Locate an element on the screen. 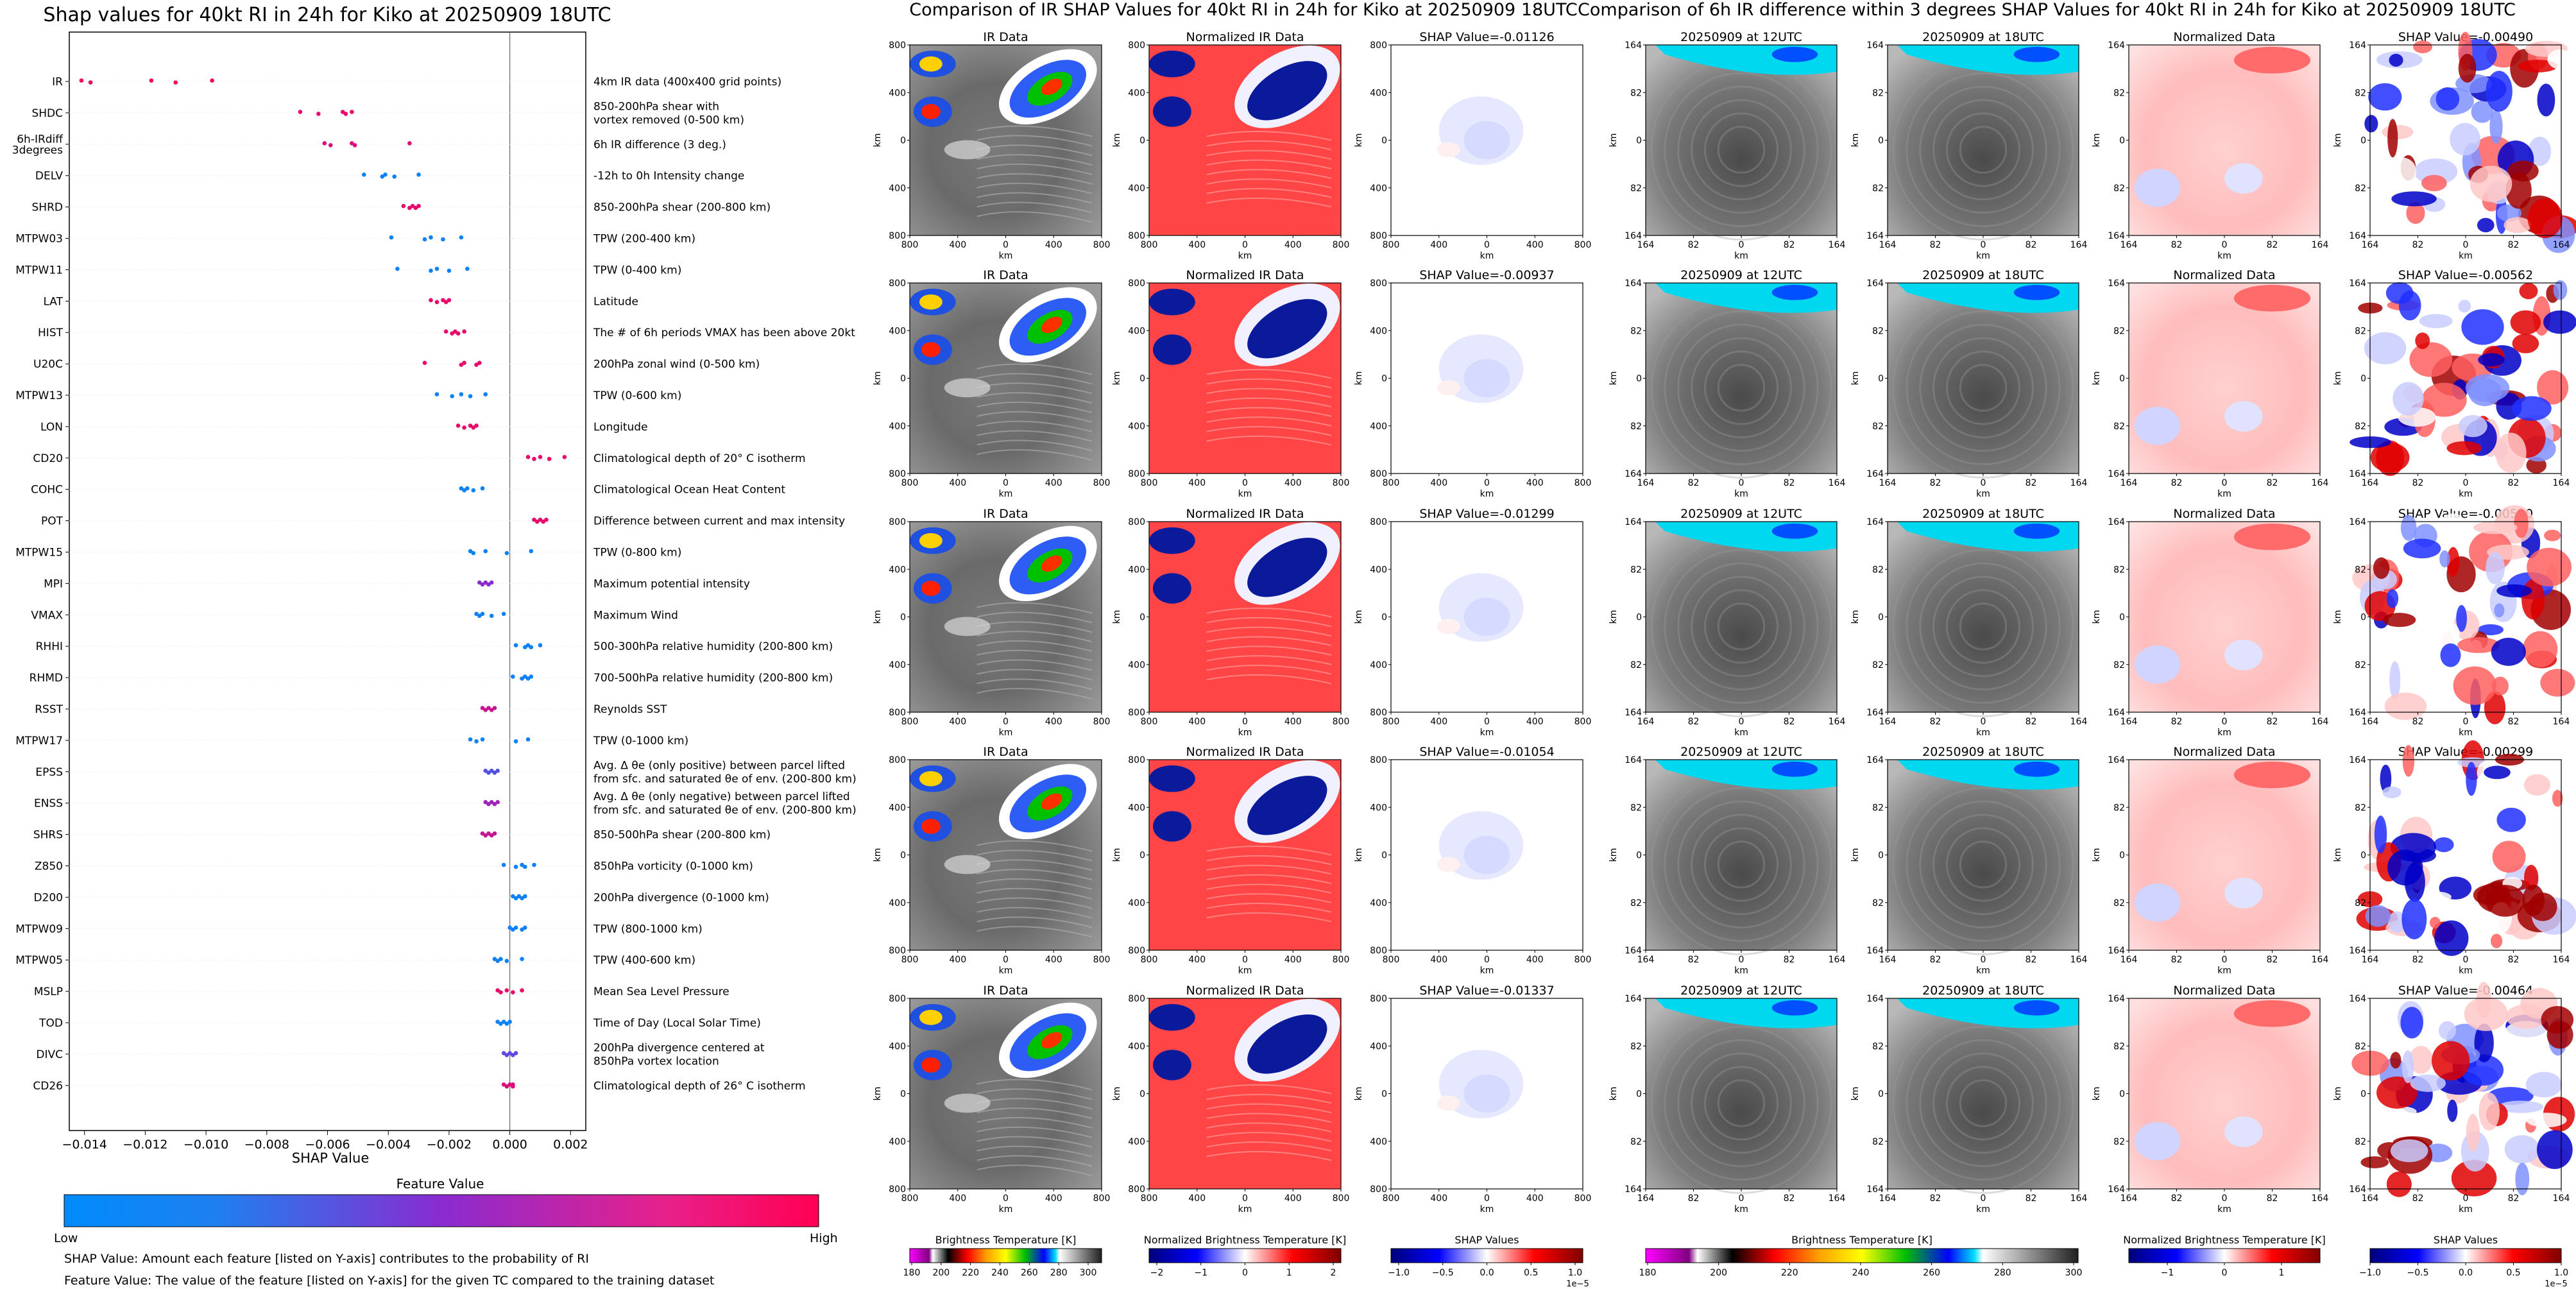 The height and width of the screenshot is (1289, 2576). cold-cloud-core is located at coordinates (2036, 54).